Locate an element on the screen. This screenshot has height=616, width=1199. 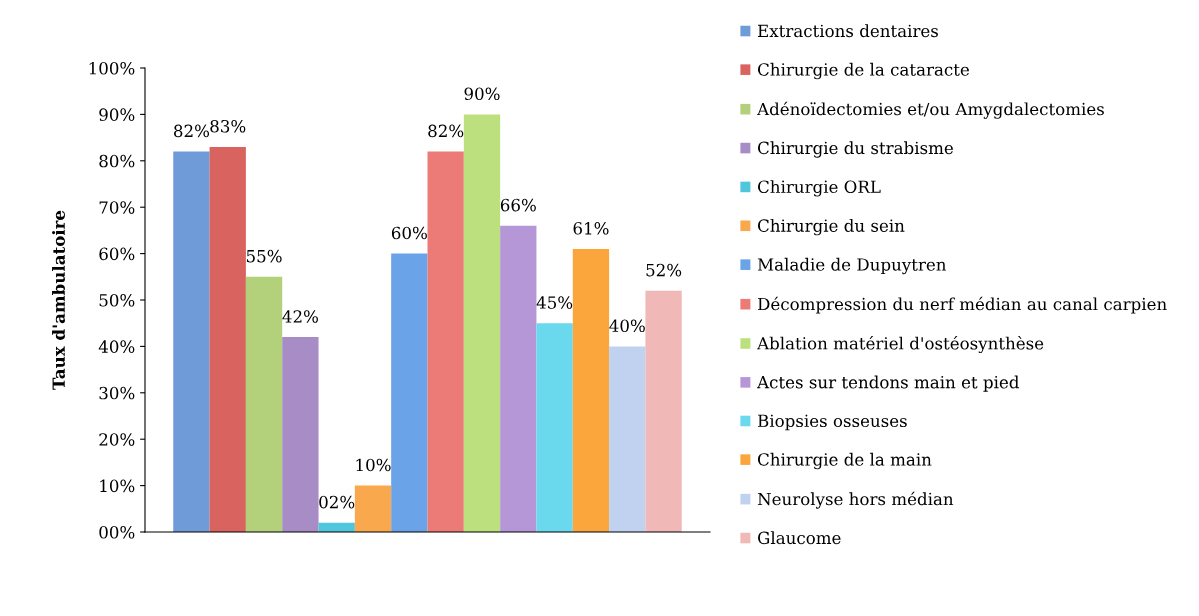
y-tick-label: 60% is located at coordinates (117, 254).